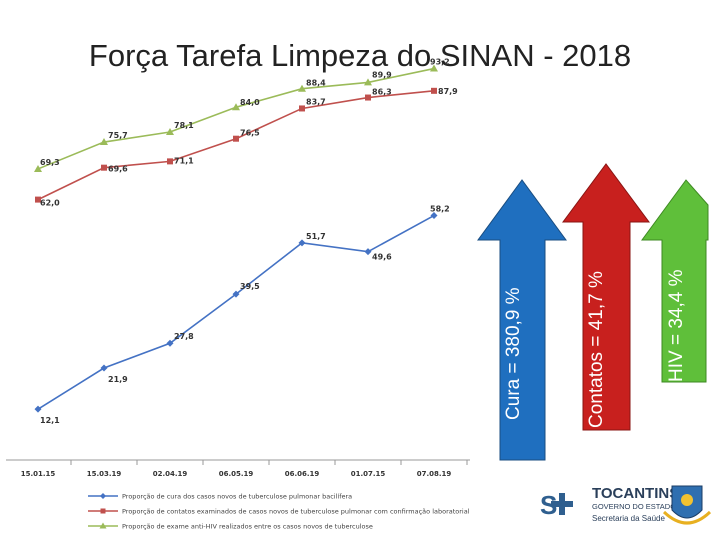 This screenshot has height=540, width=720. Describe the element at coordinates (382, 74) in the screenshot. I see `data-label: 89,9` at that location.